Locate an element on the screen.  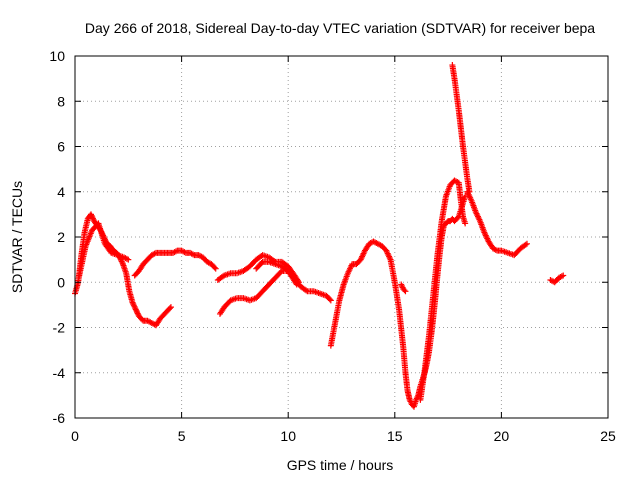
x-tick-label: 25 is located at coordinates (608, 436).